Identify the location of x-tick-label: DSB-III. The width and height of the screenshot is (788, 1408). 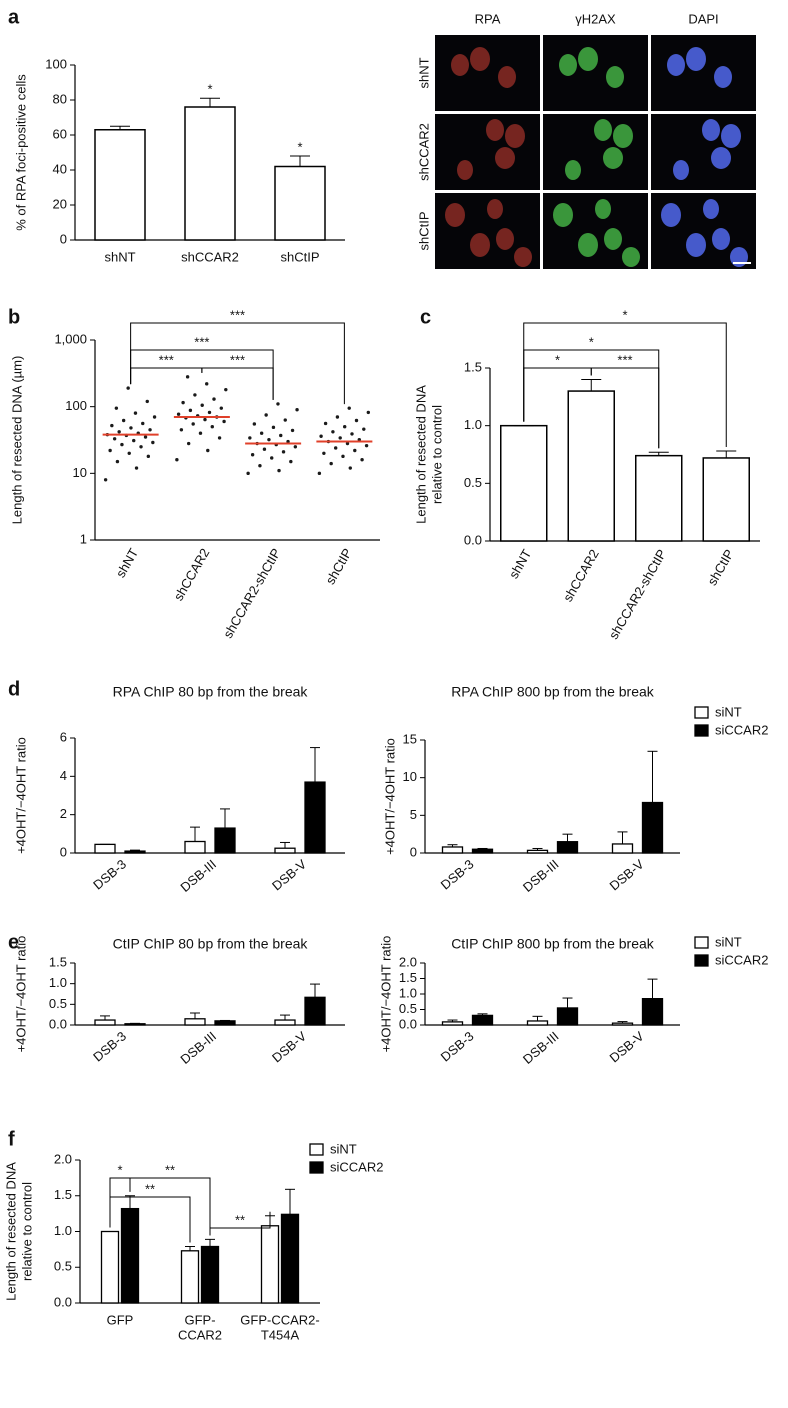
(198, 875).